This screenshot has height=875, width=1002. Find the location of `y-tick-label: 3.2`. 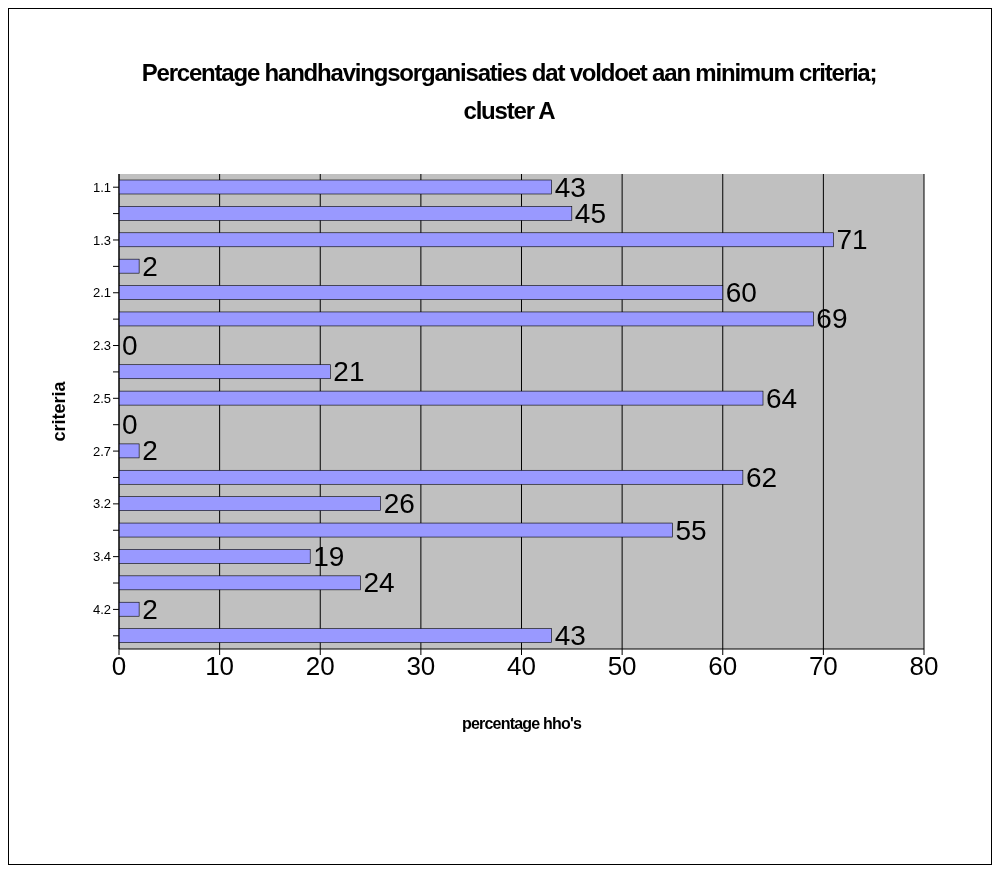

y-tick-label: 3.2 is located at coordinates (101, 504).